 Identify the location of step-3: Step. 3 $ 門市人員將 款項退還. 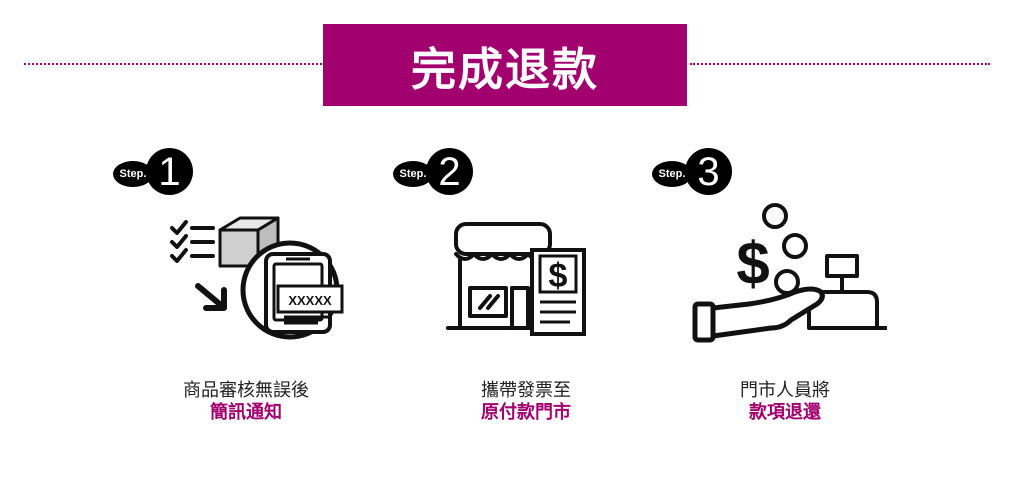
(769, 298).